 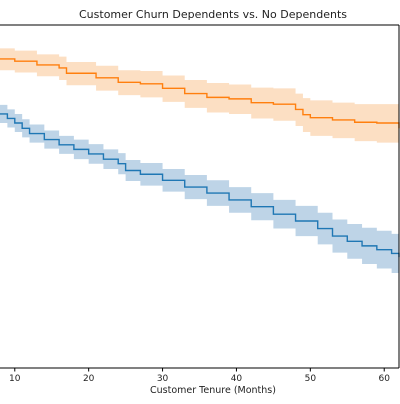 I want to click on x-tick-label-30: 30, so click(x=163, y=379).